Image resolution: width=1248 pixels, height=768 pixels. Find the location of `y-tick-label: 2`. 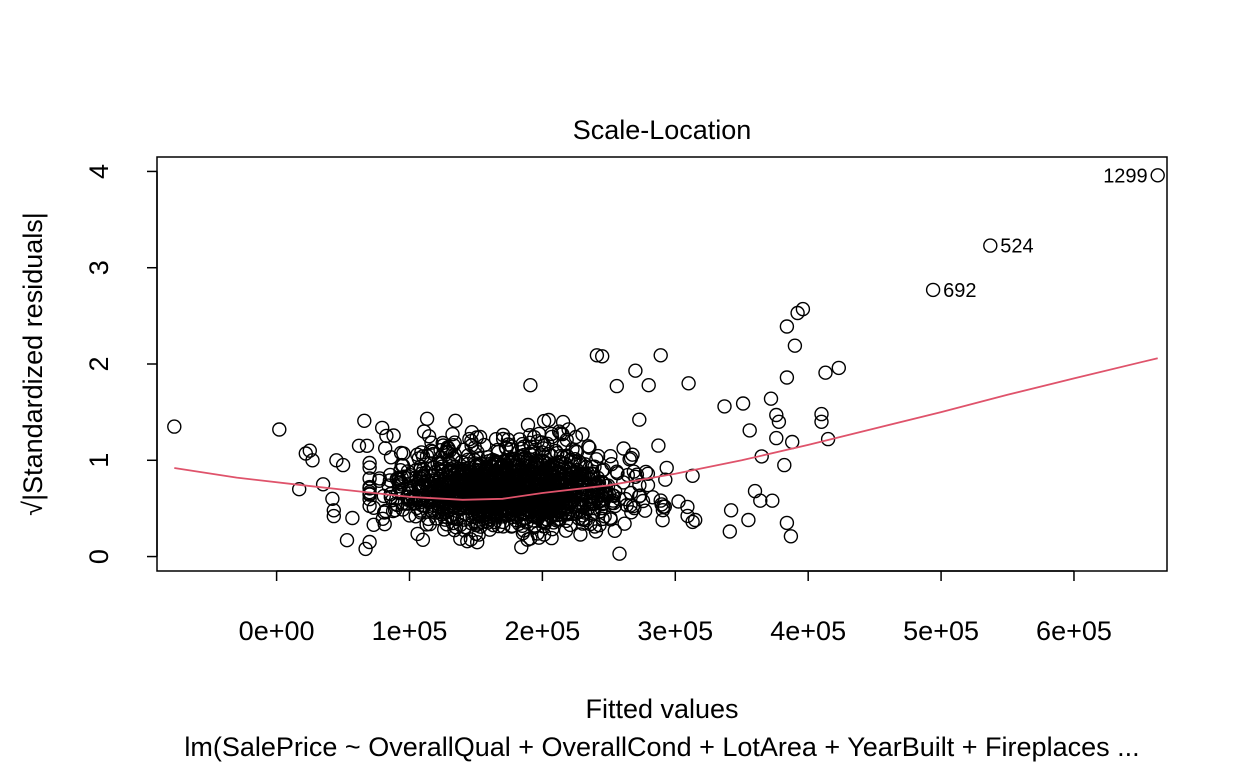

y-tick-label: 2 is located at coordinates (99, 363).